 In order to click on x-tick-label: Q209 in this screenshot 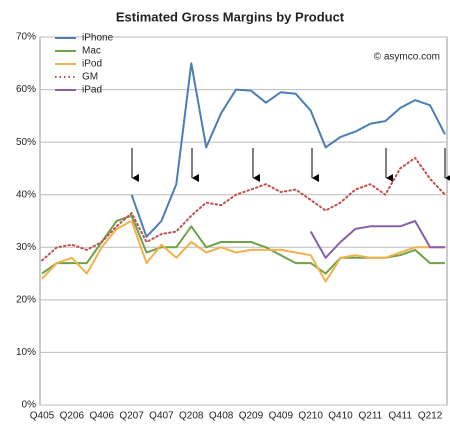, I will do `click(251, 416)`.